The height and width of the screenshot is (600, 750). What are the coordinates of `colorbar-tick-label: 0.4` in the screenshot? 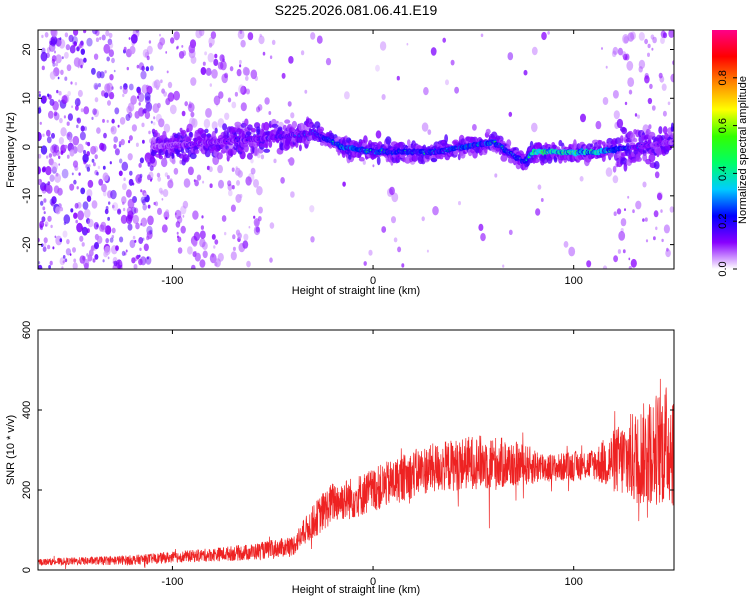 It's located at (723, 173).